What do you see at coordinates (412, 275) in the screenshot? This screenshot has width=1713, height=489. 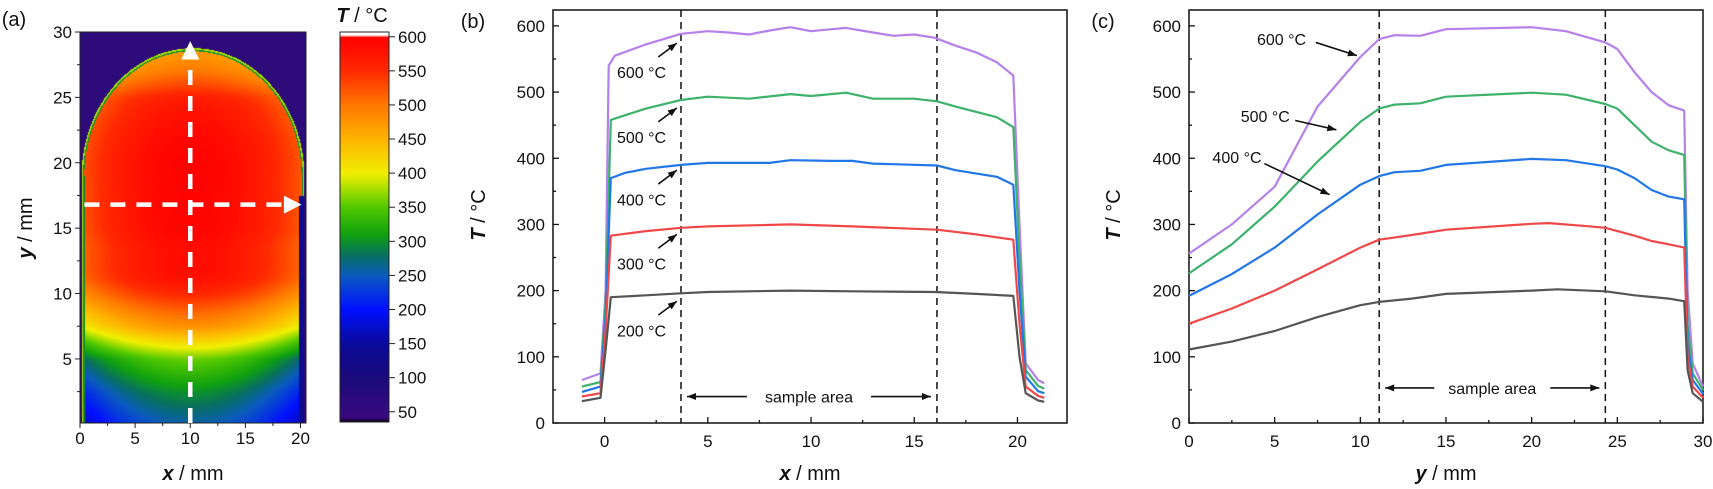 I see `colorbar-tick-label: 250` at bounding box center [412, 275].